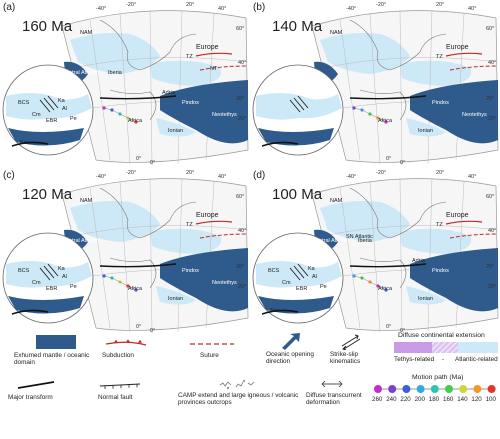  What do you see at coordinates (351, 342) in the screenshot?
I see `strike-slip-icon` at bounding box center [351, 342].